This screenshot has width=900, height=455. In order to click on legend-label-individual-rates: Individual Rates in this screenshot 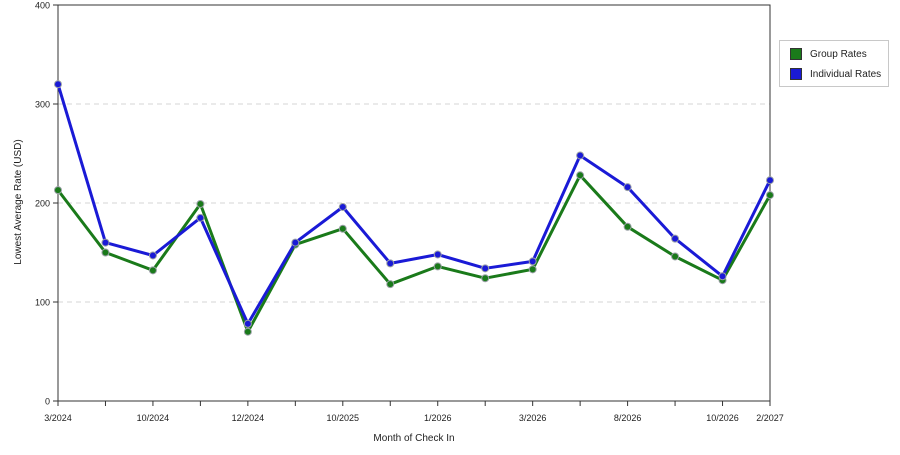, I will do `click(846, 74)`.